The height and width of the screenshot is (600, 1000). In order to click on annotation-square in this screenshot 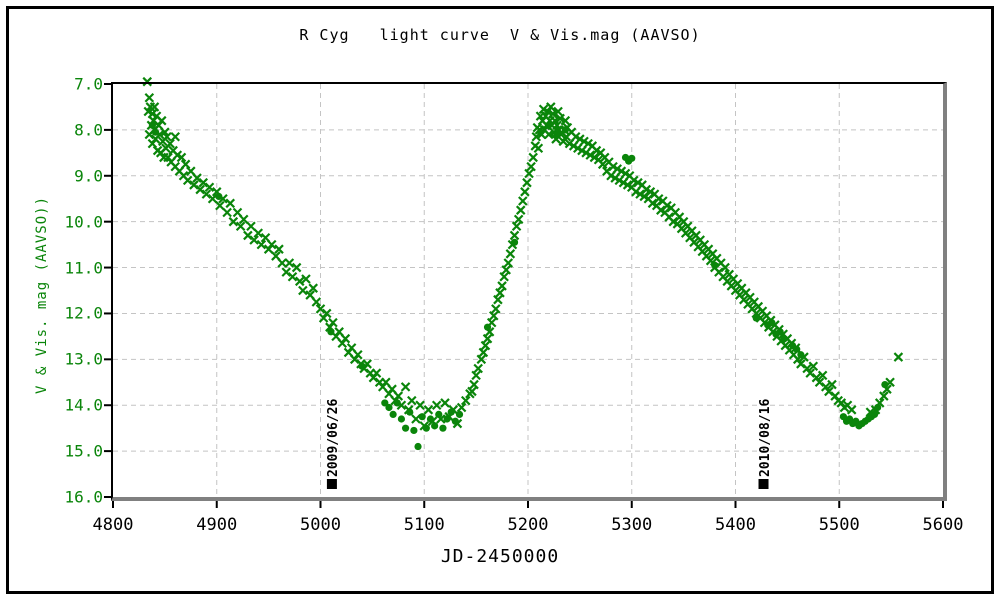, I will do `click(331, 484)`.